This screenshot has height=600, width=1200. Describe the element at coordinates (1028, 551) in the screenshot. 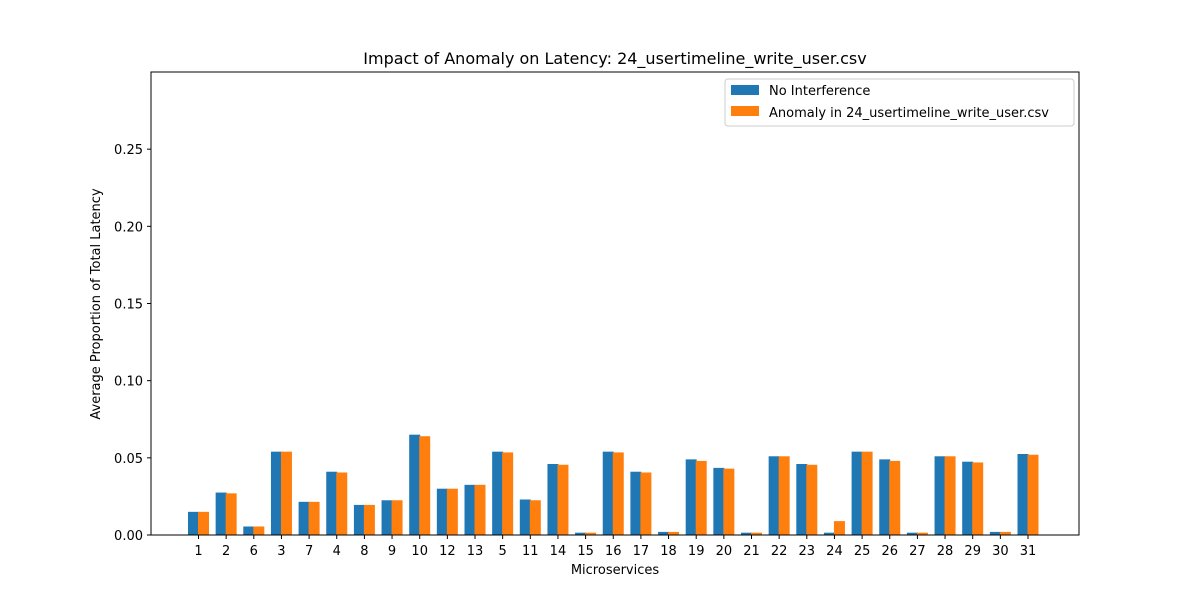

I see `x-tick-label: 31` at that location.